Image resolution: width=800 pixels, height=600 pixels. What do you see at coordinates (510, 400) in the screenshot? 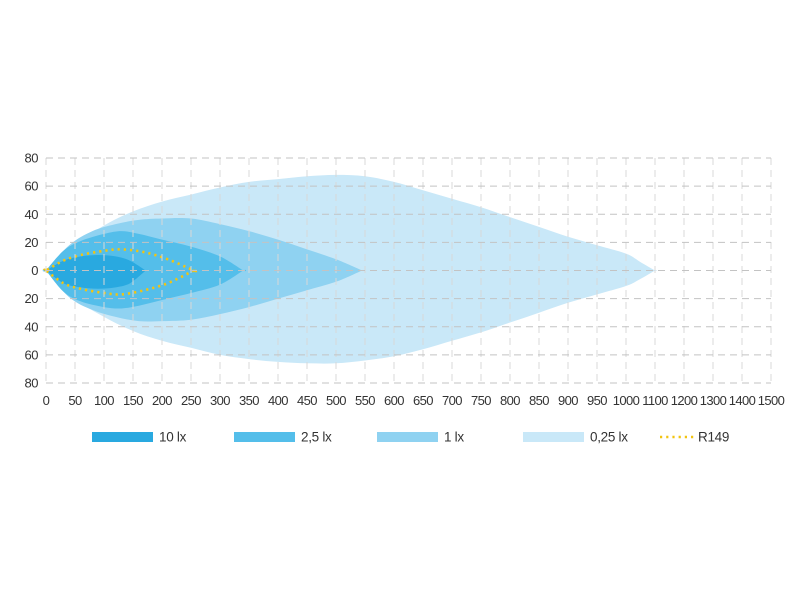
I see `x-tick-label: 800` at bounding box center [510, 400].